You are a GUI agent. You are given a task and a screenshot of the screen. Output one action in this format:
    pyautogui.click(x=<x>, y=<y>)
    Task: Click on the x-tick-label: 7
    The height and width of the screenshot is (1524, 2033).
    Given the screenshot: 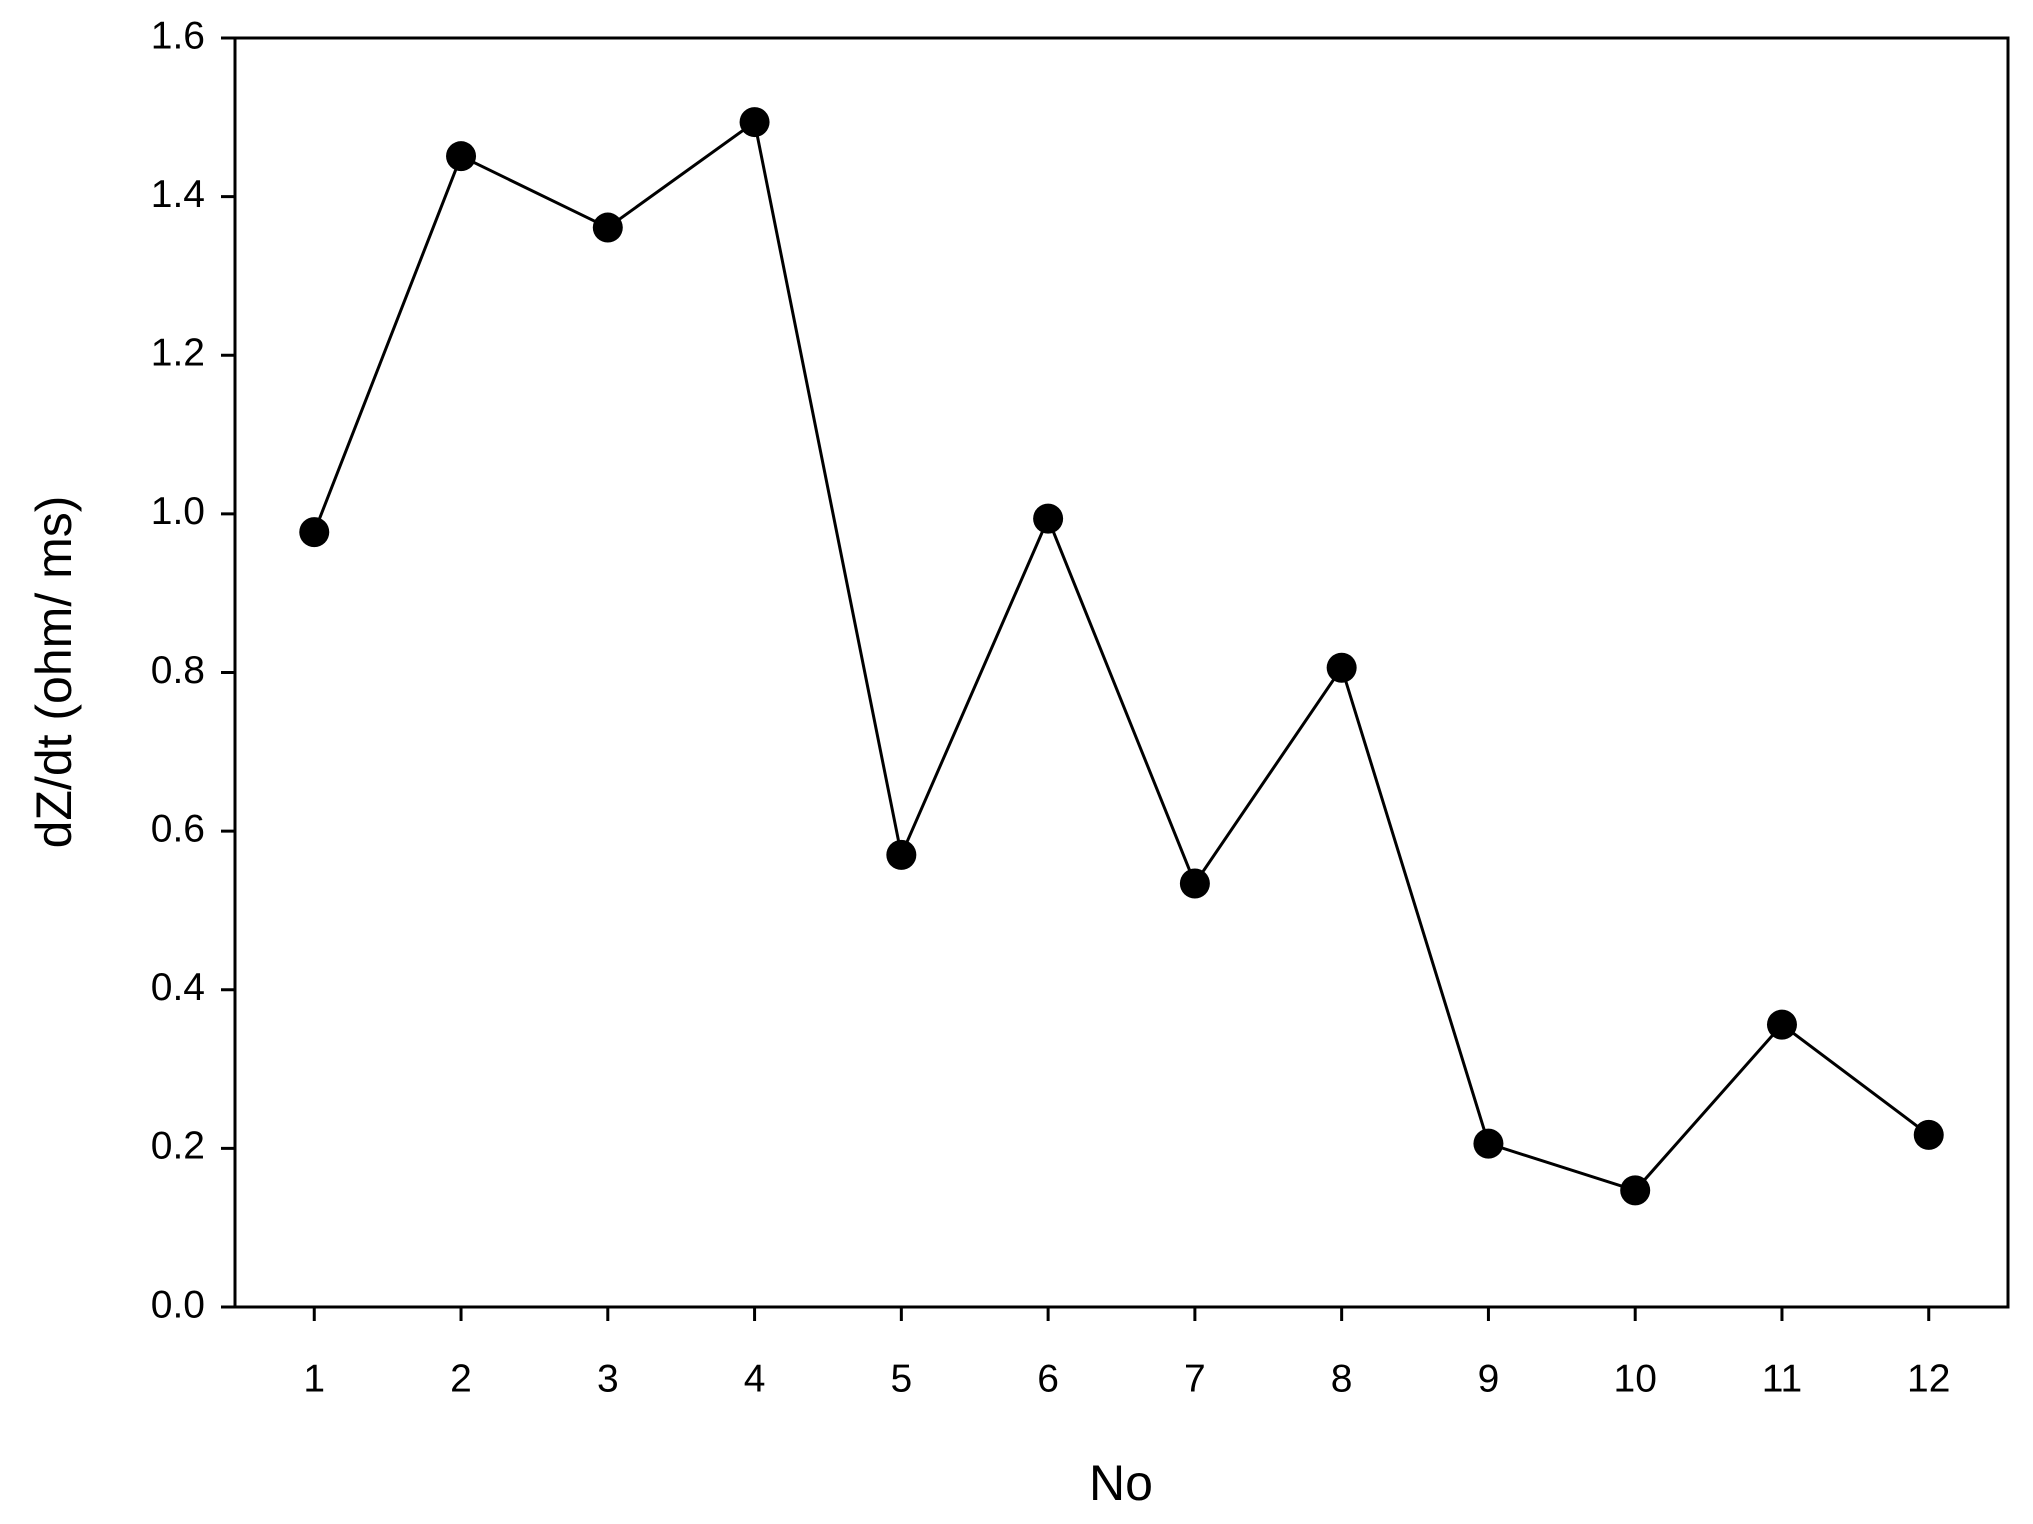 What is the action you would take?
    pyautogui.click(x=1195, y=1378)
    